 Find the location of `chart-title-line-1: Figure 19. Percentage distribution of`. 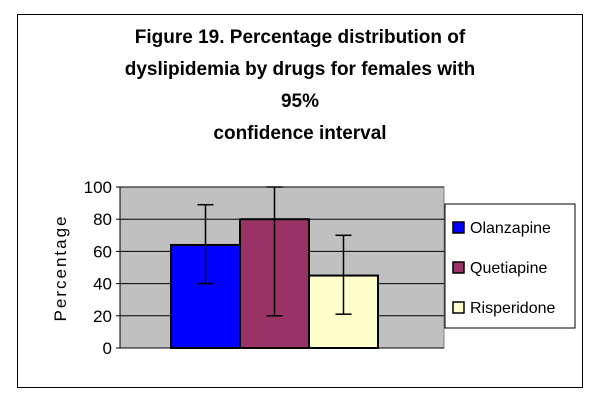

chart-title-line-1: Figure 19. Percentage distribution of is located at coordinates (300, 37).